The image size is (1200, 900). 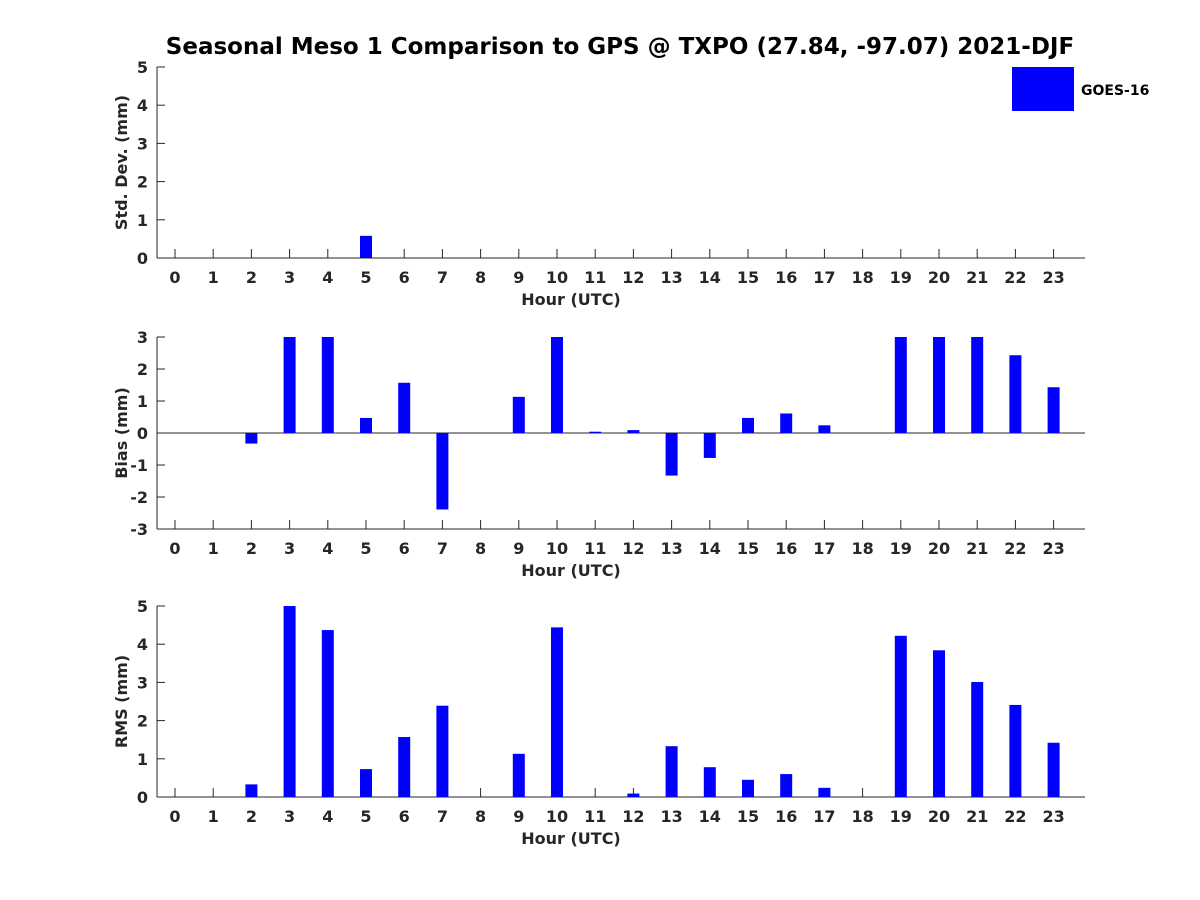 What do you see at coordinates (142, 682) in the screenshot?
I see `rms-y-tick-label: 3` at bounding box center [142, 682].